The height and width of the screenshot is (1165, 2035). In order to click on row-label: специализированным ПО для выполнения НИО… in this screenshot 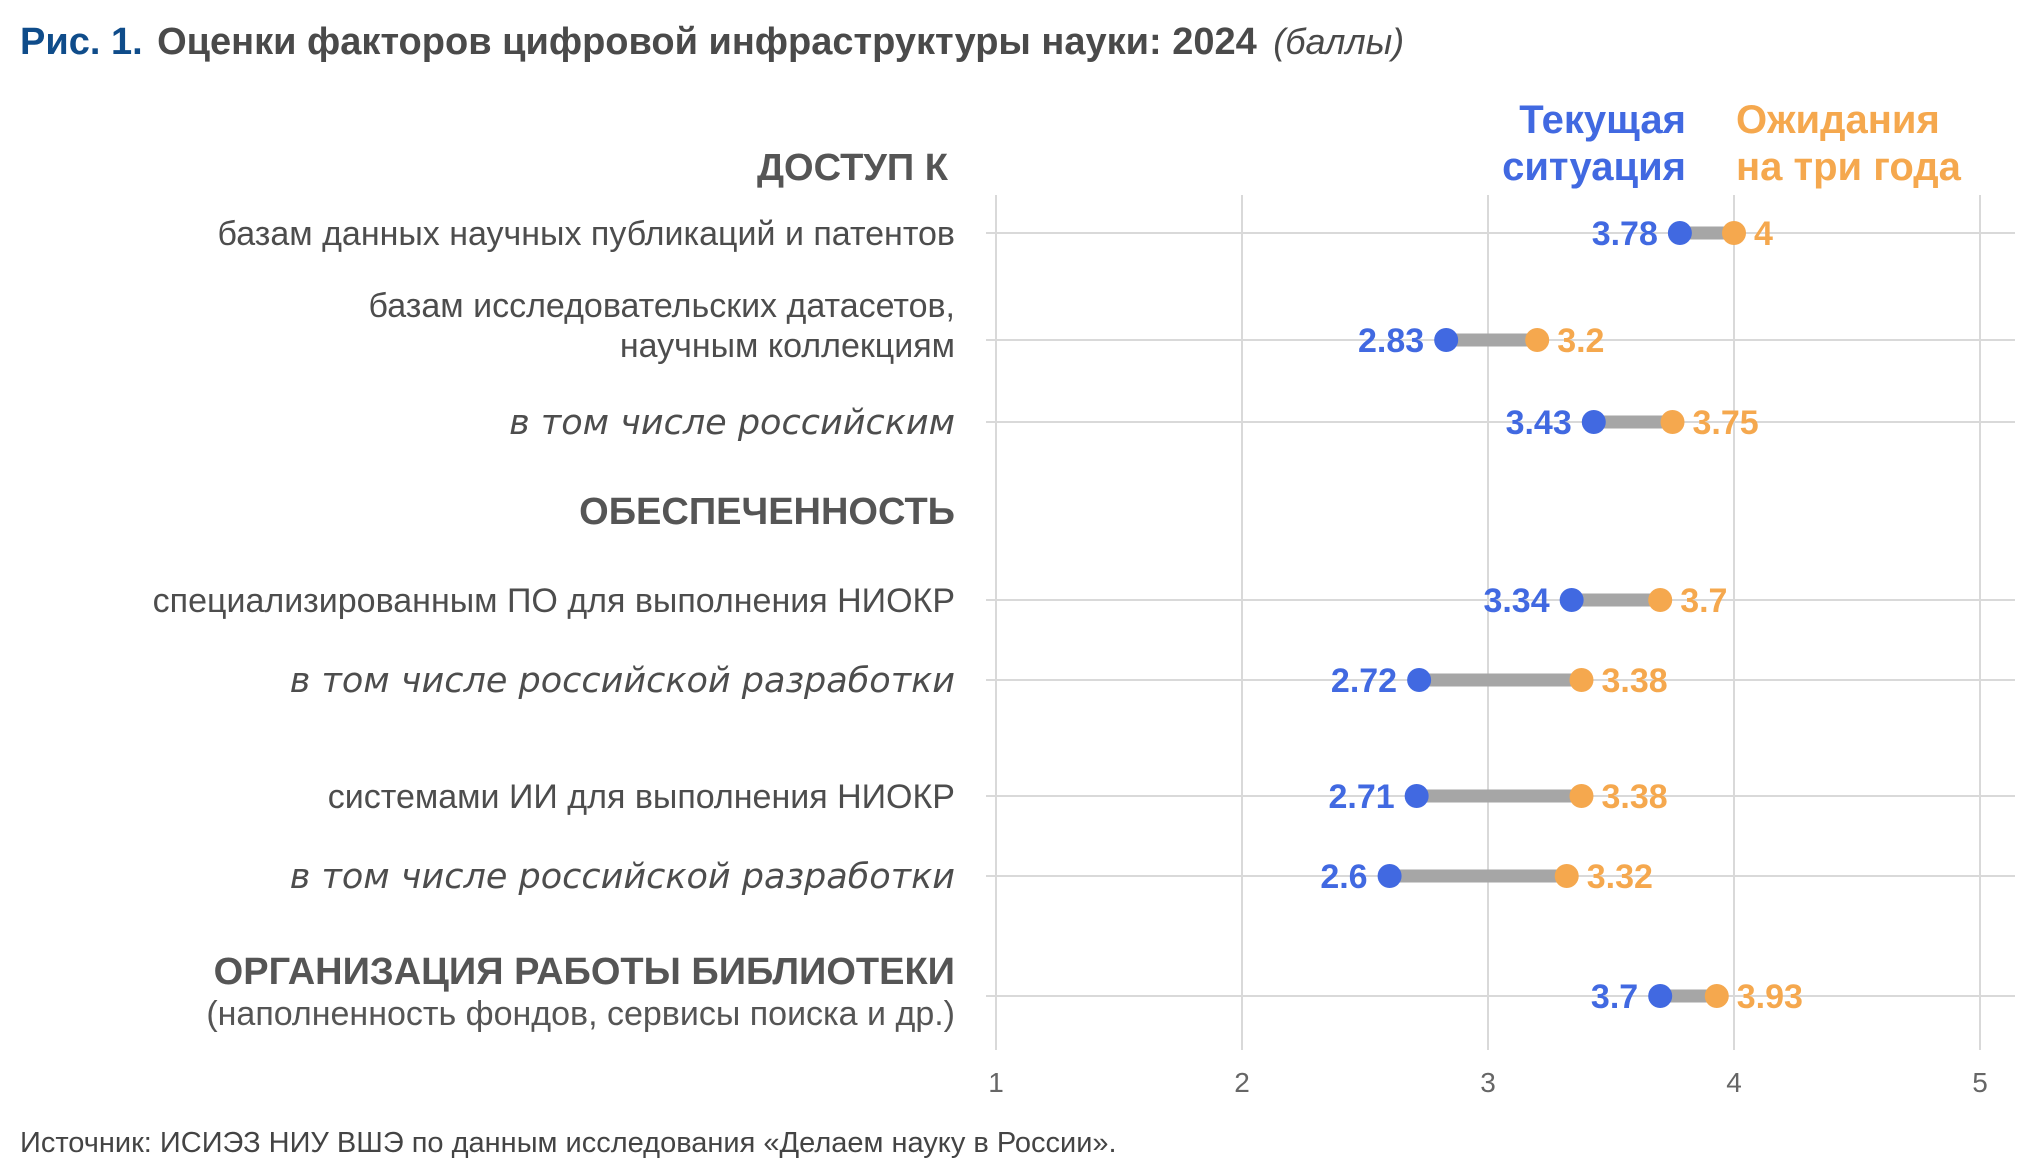, I will do `click(554, 601)`.